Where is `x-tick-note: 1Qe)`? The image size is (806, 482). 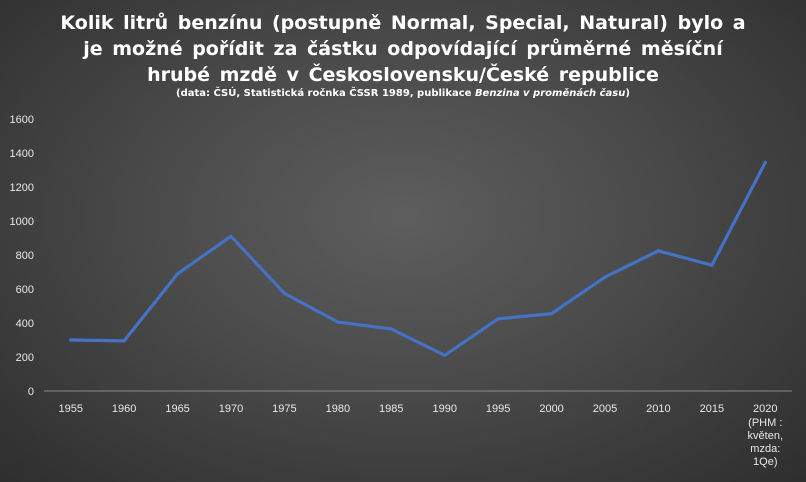
x-tick-note: 1Qe) is located at coordinates (765, 462).